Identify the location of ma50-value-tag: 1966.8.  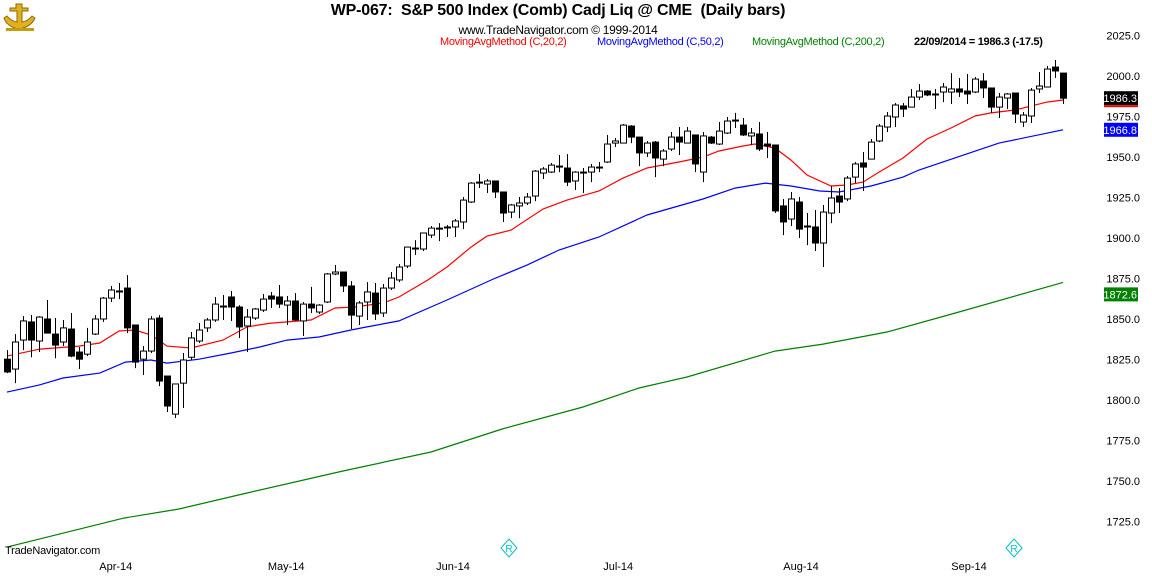
(1120, 131).